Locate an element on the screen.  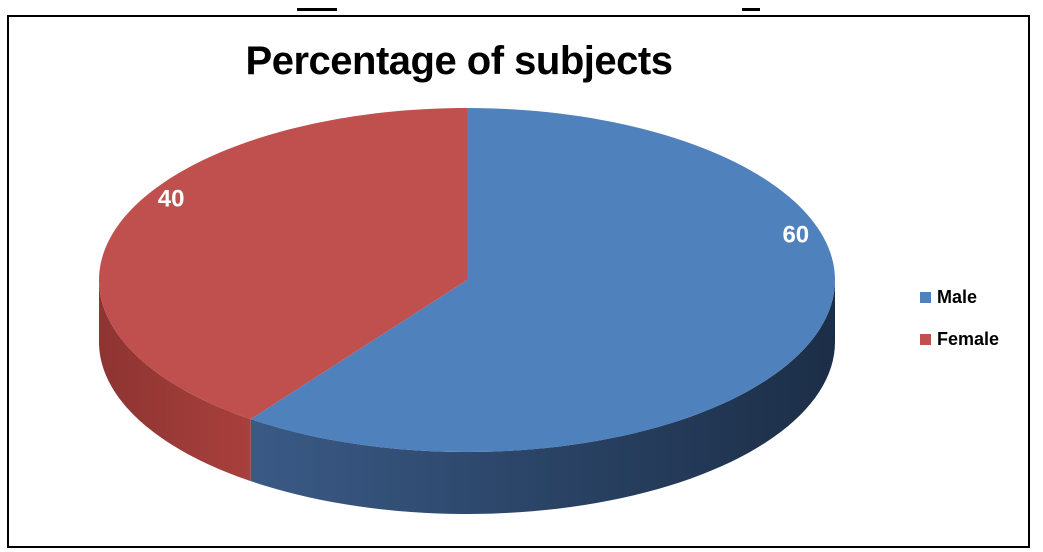
legend-item-female: Female is located at coordinates (959, 339).